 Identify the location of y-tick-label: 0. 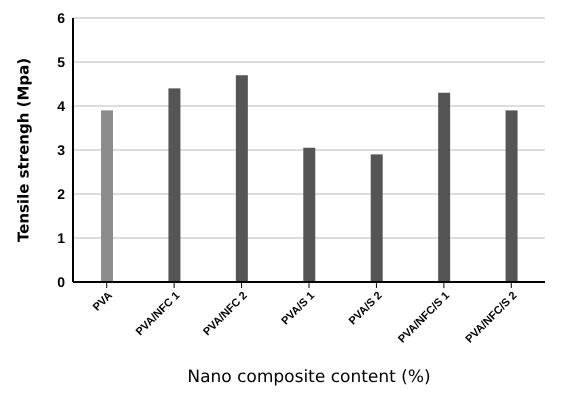
(61, 282).